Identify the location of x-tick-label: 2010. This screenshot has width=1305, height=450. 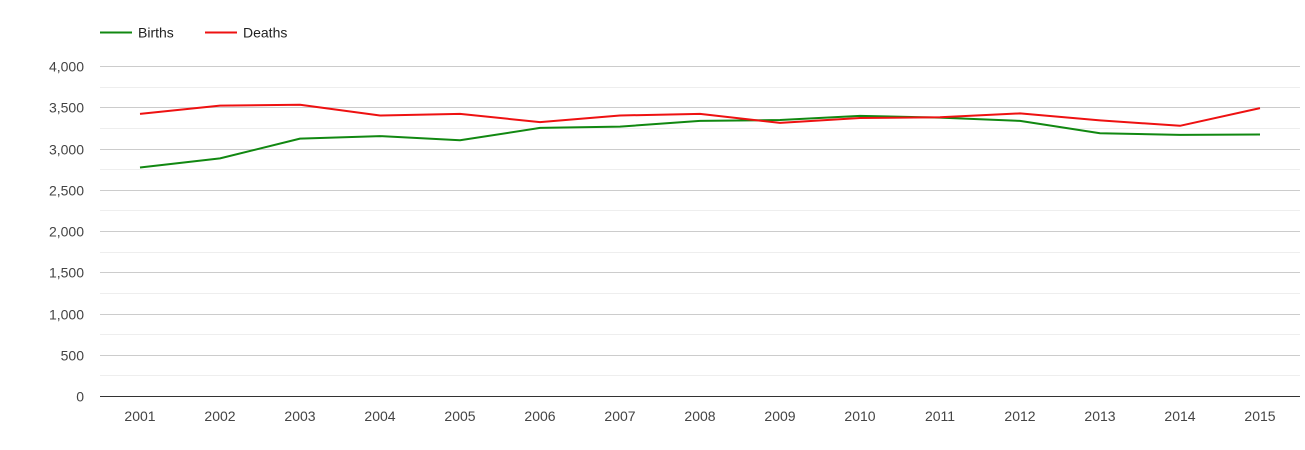
(859, 416).